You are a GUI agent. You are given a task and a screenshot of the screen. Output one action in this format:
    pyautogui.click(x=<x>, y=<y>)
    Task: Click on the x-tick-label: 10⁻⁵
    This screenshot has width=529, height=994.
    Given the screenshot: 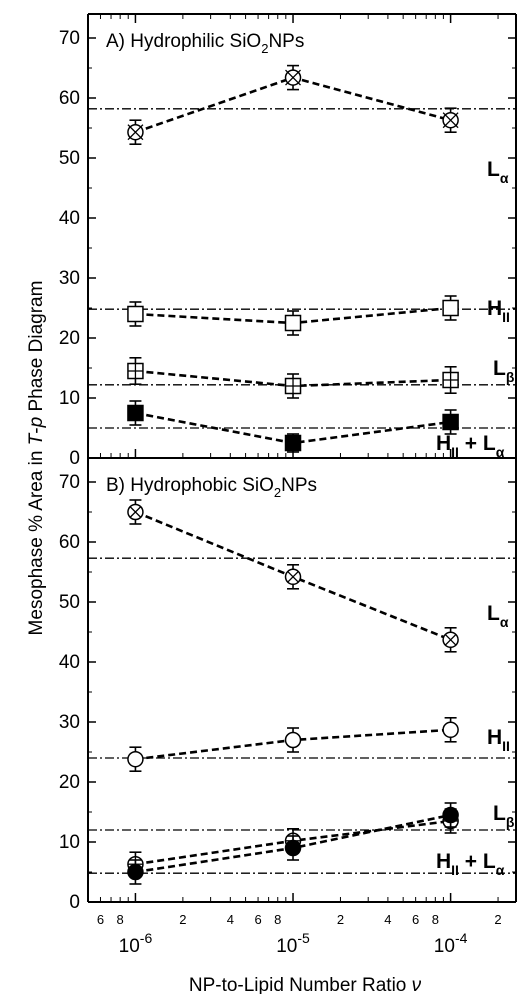 What is the action you would take?
    pyautogui.click(x=293, y=943)
    